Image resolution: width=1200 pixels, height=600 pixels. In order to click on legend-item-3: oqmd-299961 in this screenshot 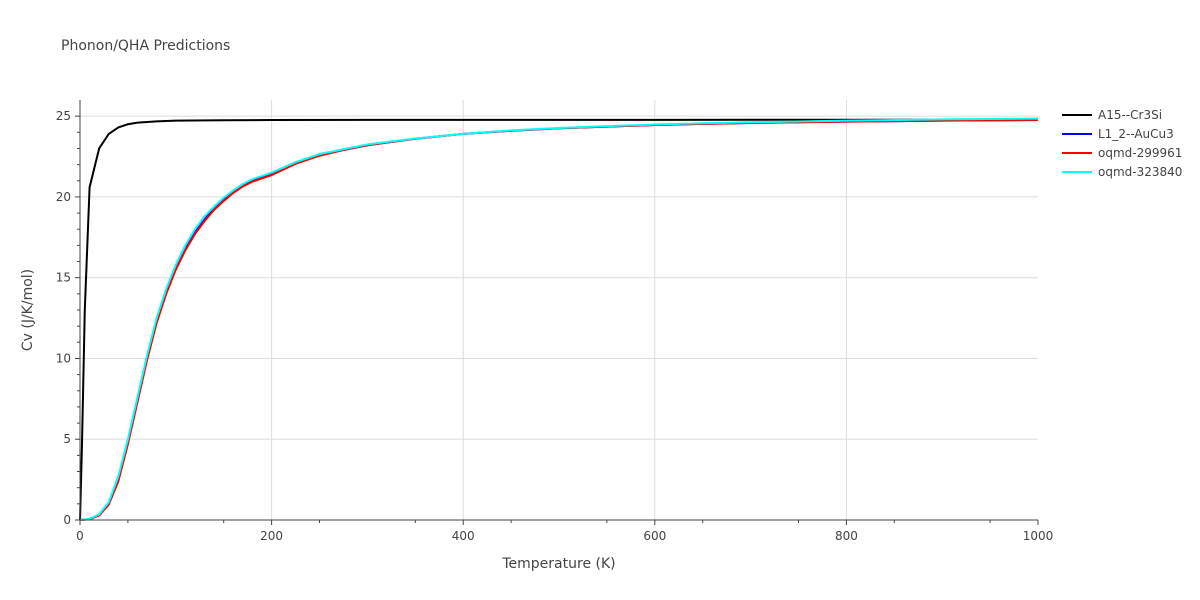, I will do `click(1122, 153)`.